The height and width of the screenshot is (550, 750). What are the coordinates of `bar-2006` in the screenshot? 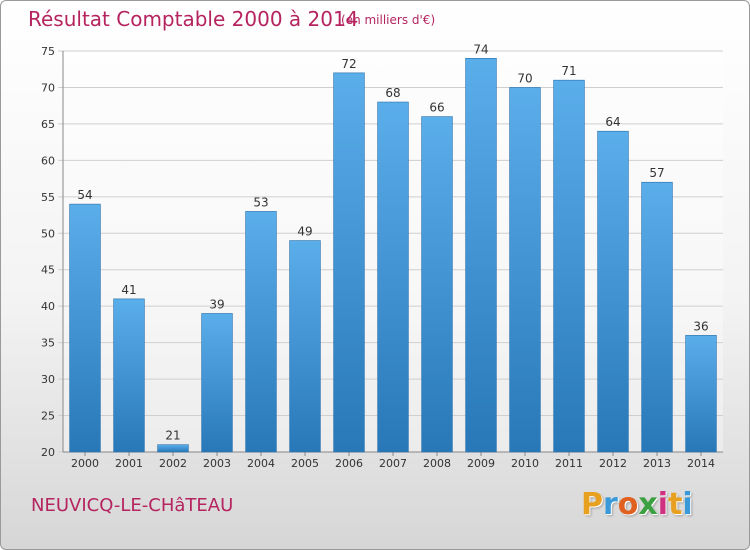 It's located at (349, 262).